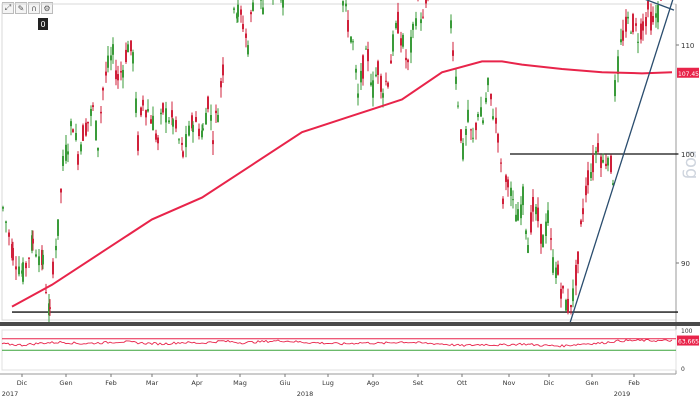 This screenshot has width=700, height=400. Describe the element at coordinates (8, 8) in the screenshot. I see `arrow-expand-icon: ⤢` at that location.